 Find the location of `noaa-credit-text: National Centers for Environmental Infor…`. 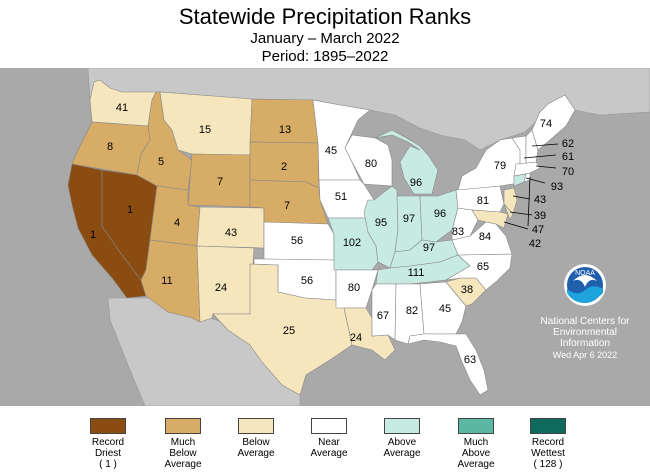

noaa-credit-text: National Centers for Environmental Infor… is located at coordinates (585, 332).